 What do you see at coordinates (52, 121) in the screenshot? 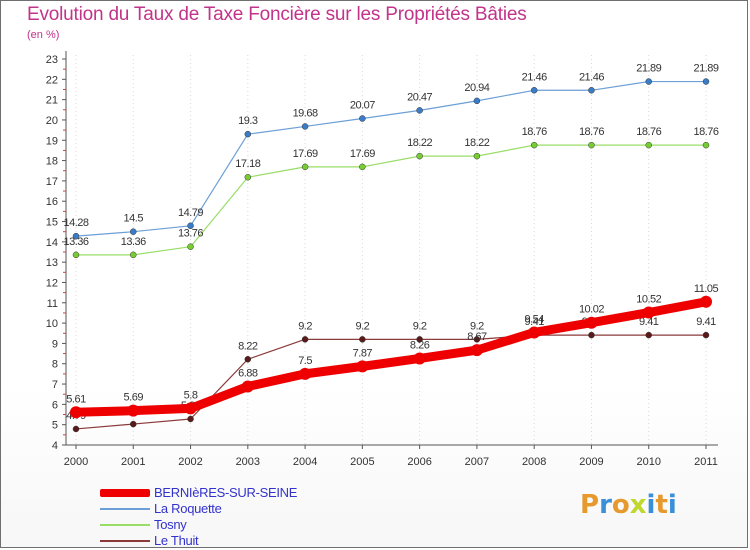
I see `y-tick-label: 20` at bounding box center [52, 121].